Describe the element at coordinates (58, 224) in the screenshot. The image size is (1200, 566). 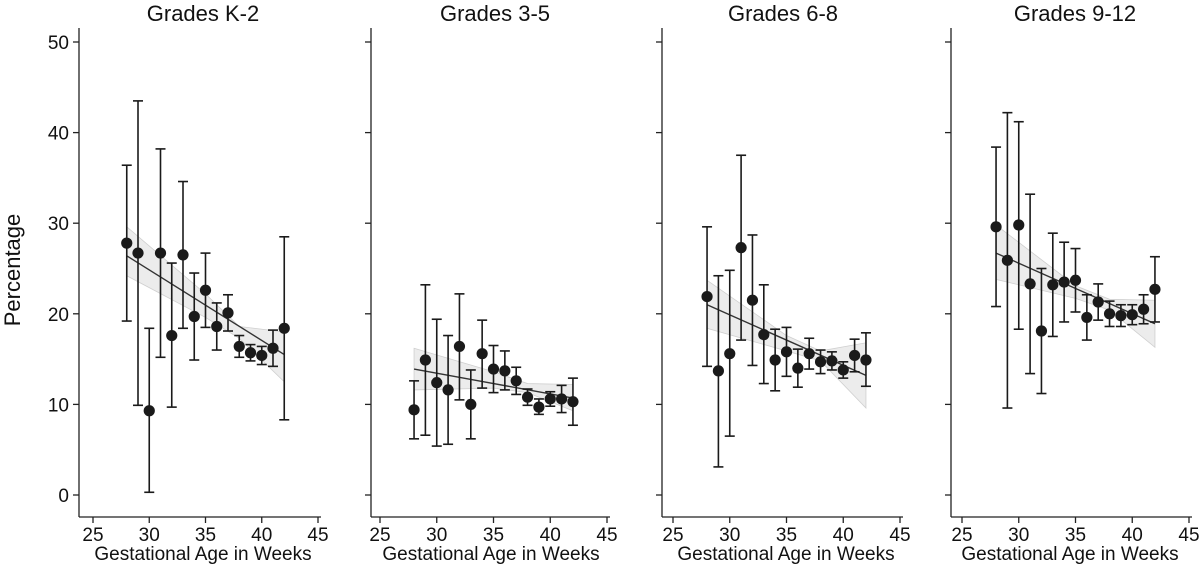
I see `y-tick-label: 30` at that location.